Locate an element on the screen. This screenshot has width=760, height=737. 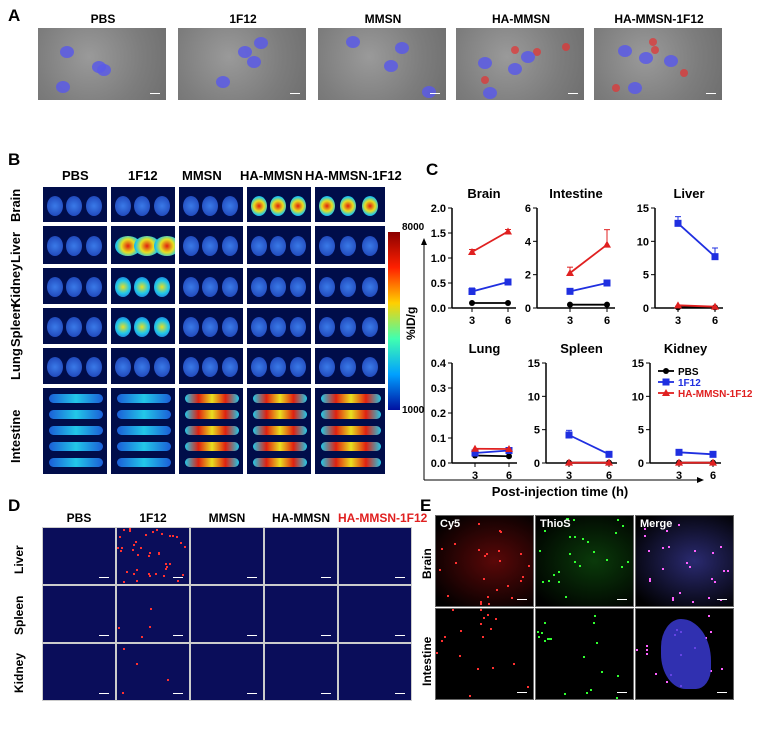
channel-label: Merge is located at coordinates (656, 524).